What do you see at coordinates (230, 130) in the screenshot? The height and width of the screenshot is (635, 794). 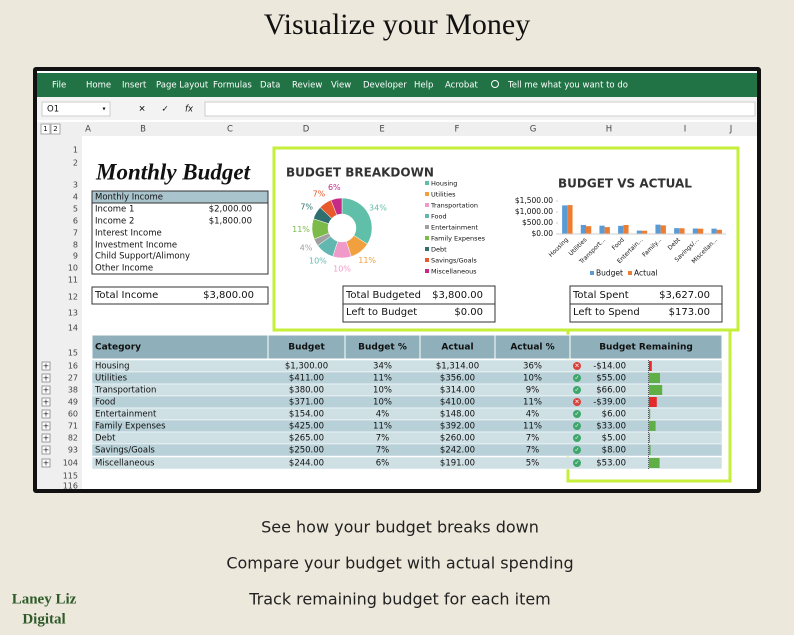 I see `column-header: C` at bounding box center [230, 130].